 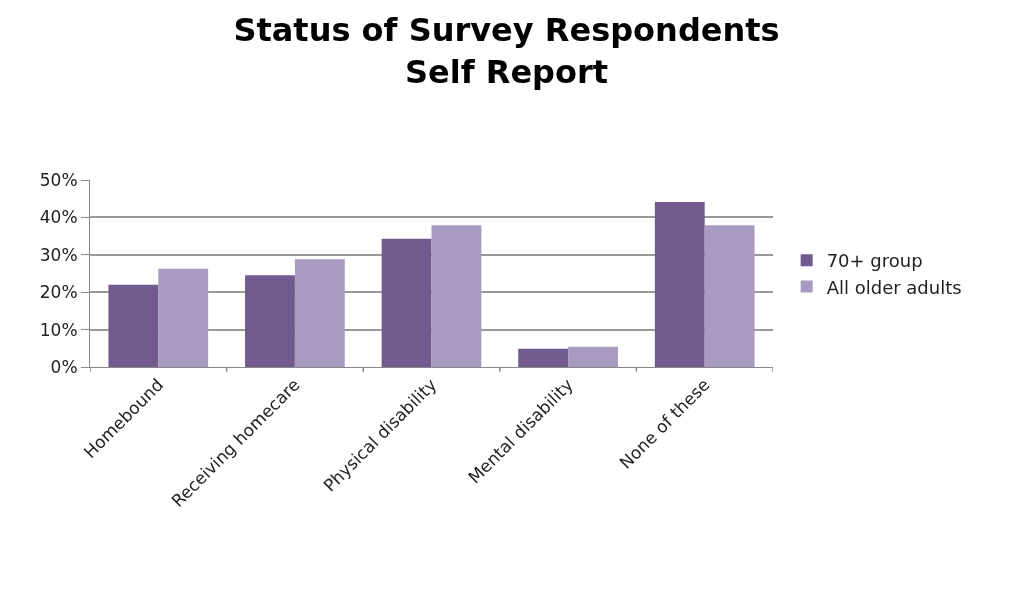 I want to click on y-tick-label: 20%, so click(x=58, y=292).